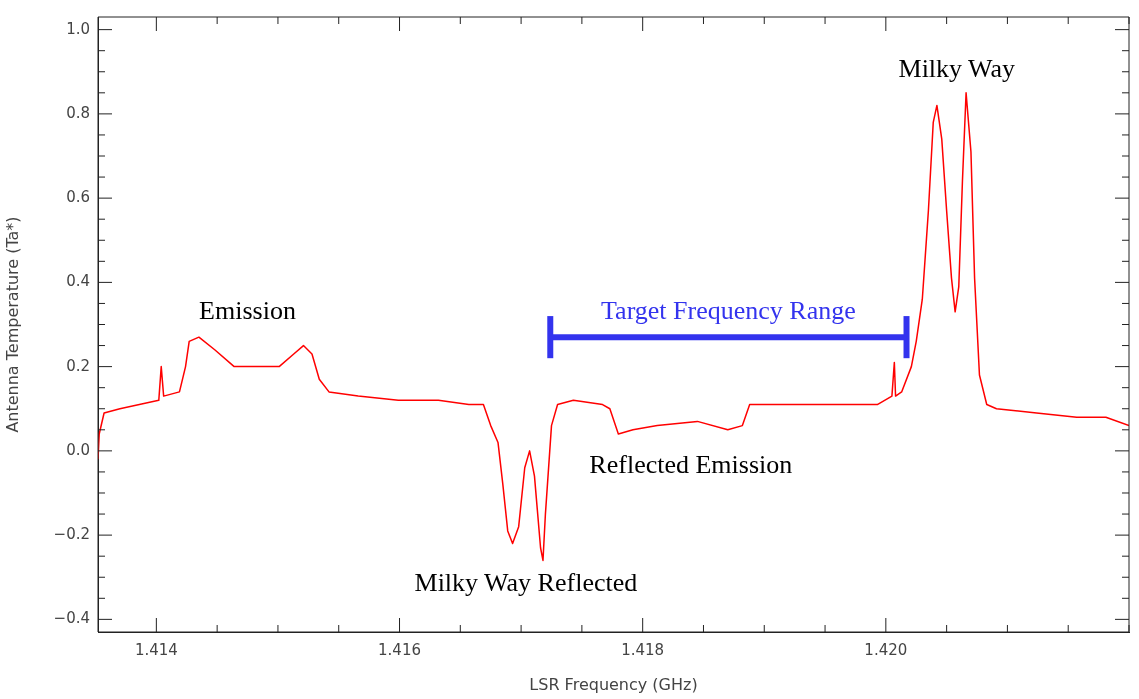 The image size is (1139, 699). What do you see at coordinates (399, 649) in the screenshot?
I see `x-tick-label: 1.416` at bounding box center [399, 649].